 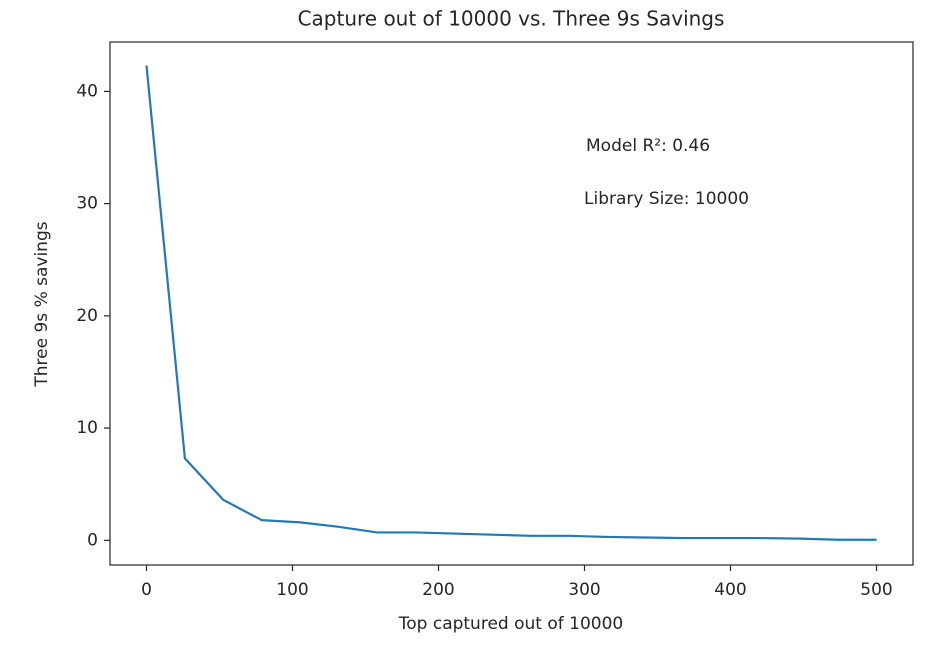 What do you see at coordinates (87, 316) in the screenshot?
I see `y-tick-label: 20` at bounding box center [87, 316].